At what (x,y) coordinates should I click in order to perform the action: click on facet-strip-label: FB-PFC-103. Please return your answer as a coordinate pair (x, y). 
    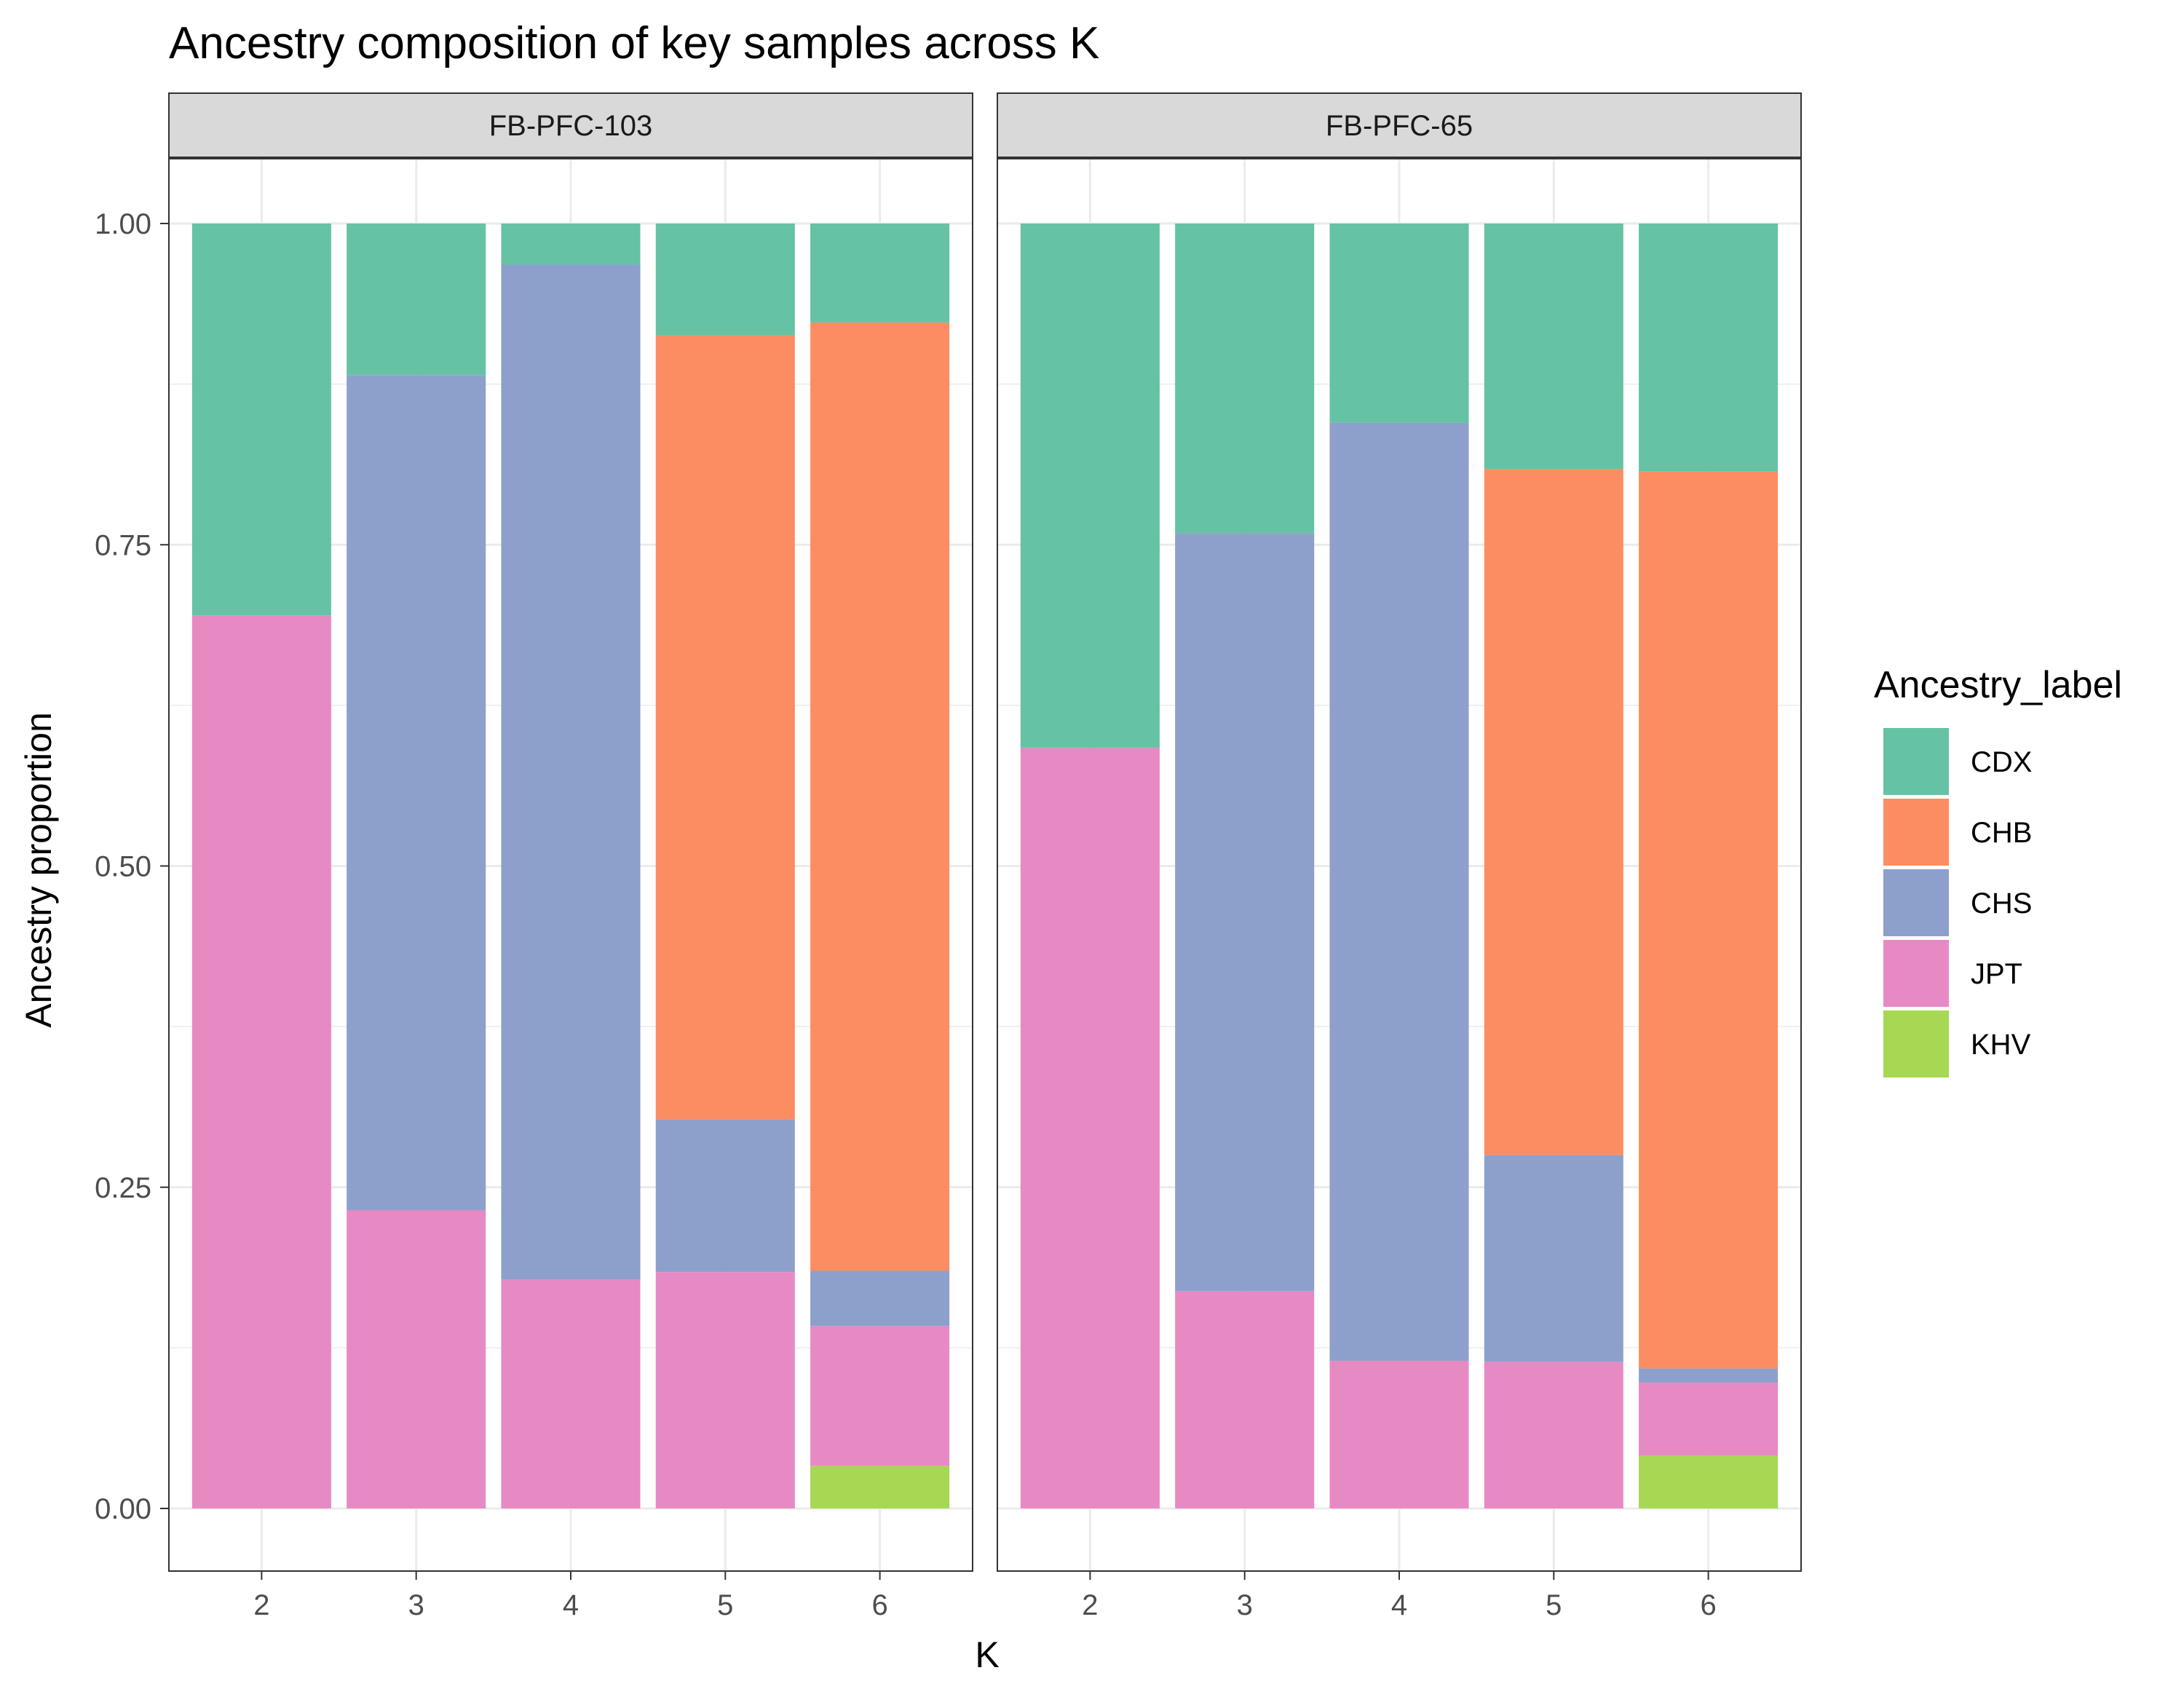
    Looking at the image, I should click on (571, 126).